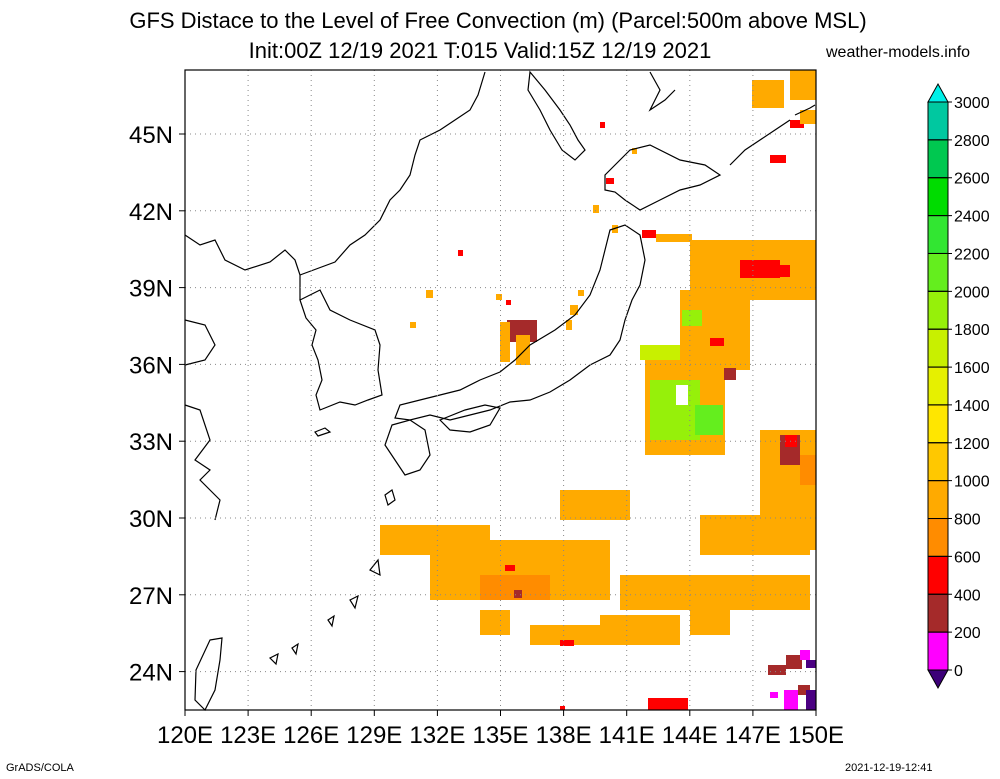  Describe the element at coordinates (627, 735) in the screenshot. I see `lon-label: 141E` at that location.